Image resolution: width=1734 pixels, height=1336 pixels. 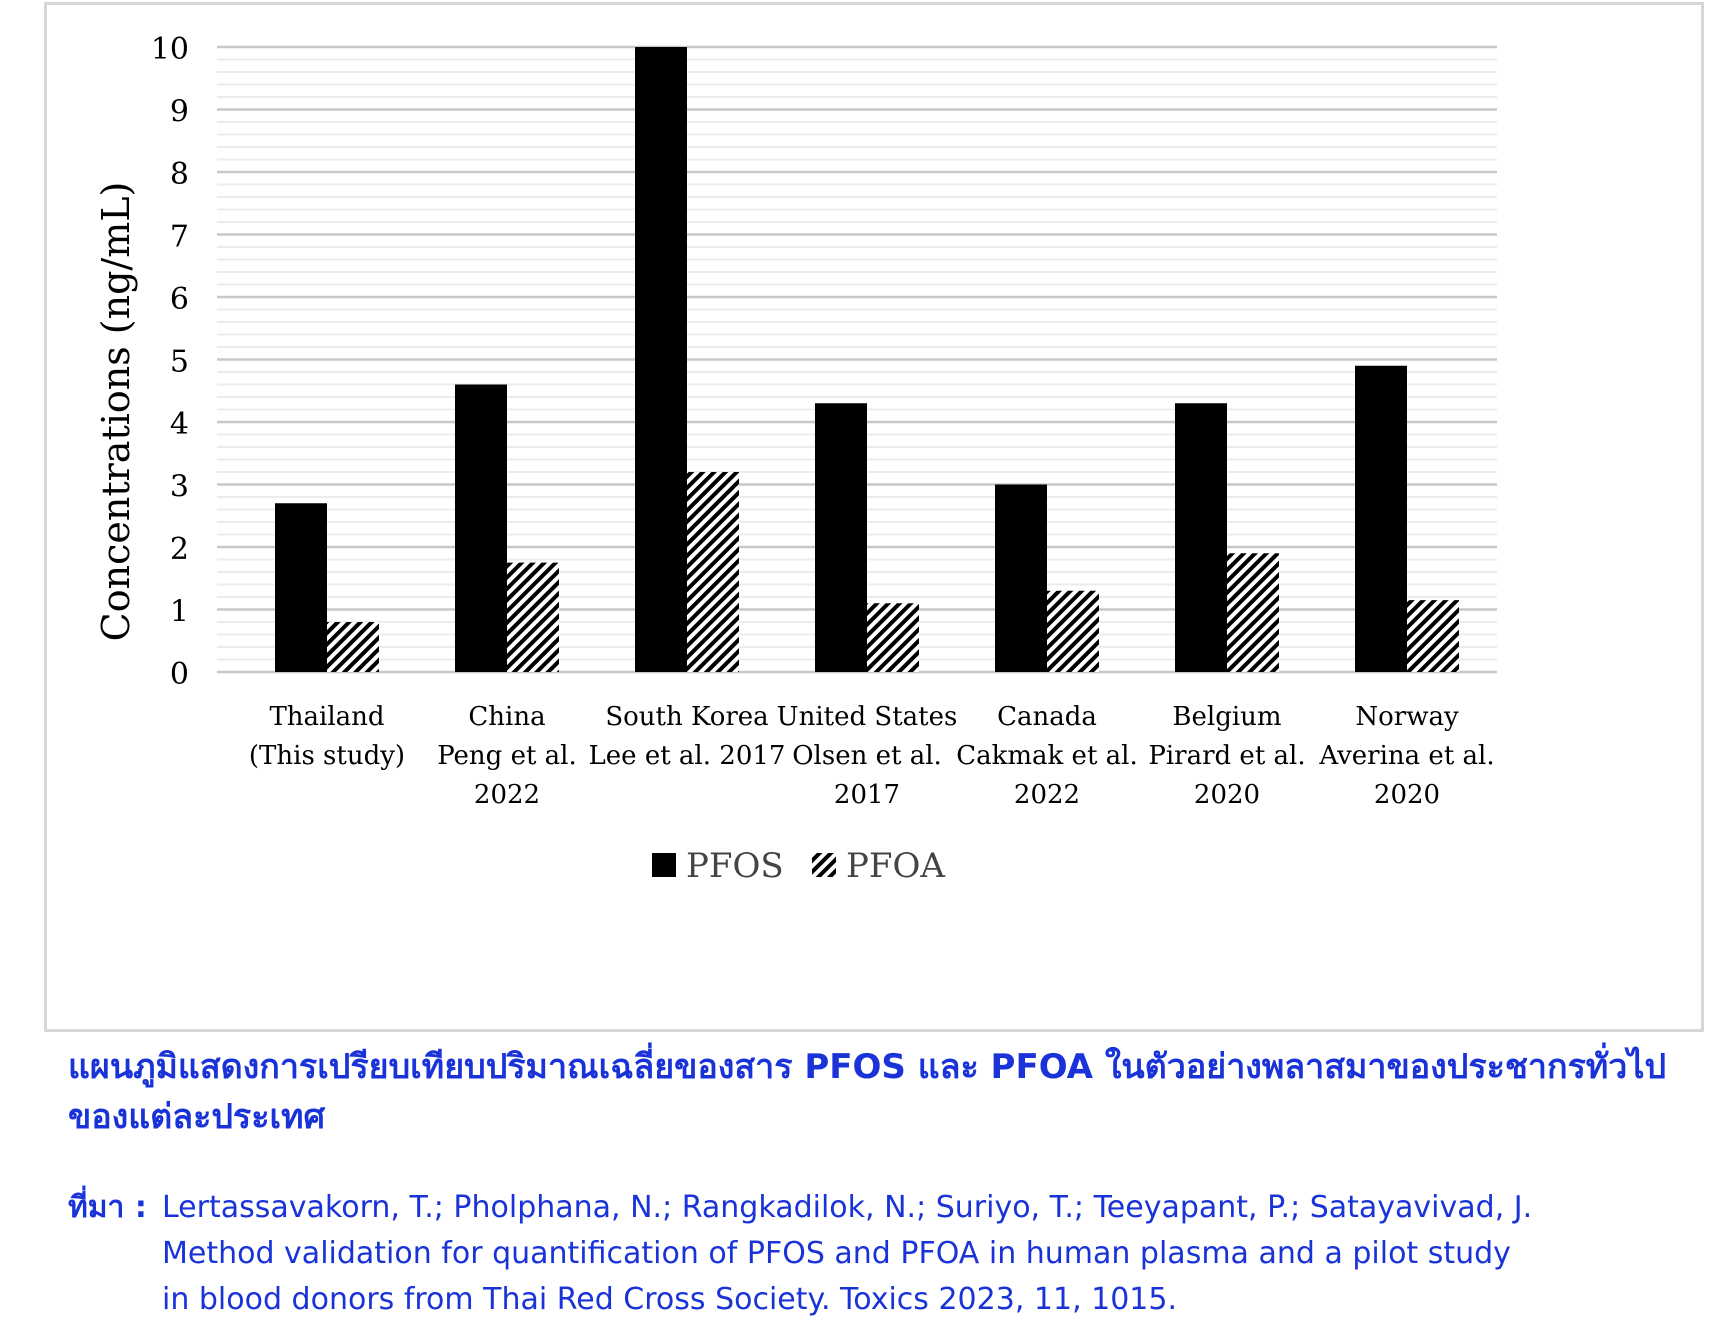 I want to click on y-axis-label: Concentrations (ng/mL), so click(x=116, y=412).